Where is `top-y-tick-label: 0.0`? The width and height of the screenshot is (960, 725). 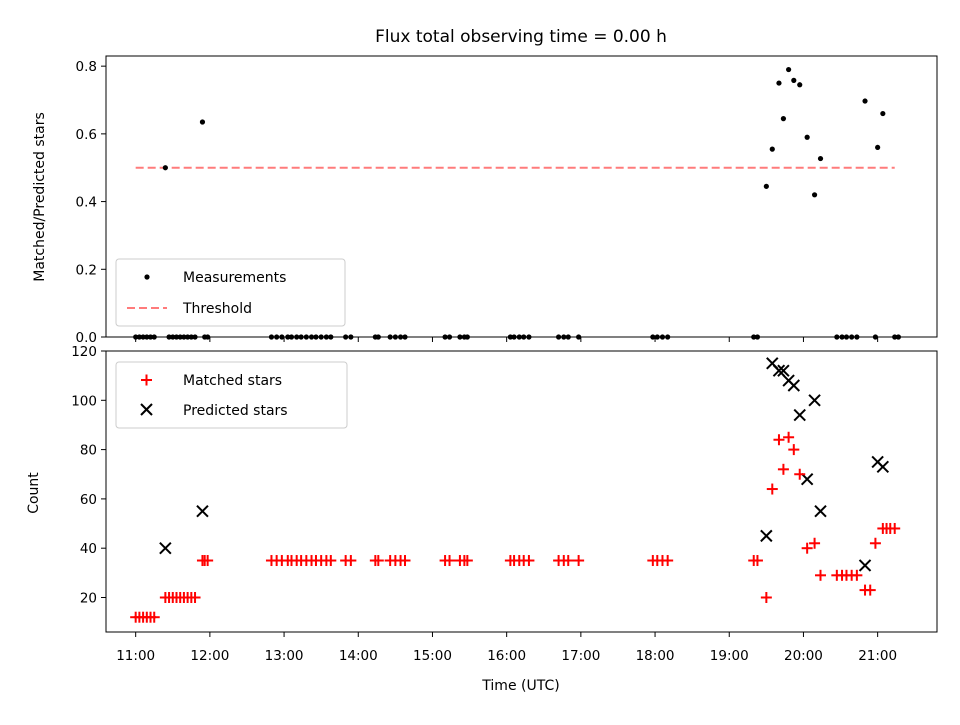
top-y-tick-label: 0.0 is located at coordinates (86, 338).